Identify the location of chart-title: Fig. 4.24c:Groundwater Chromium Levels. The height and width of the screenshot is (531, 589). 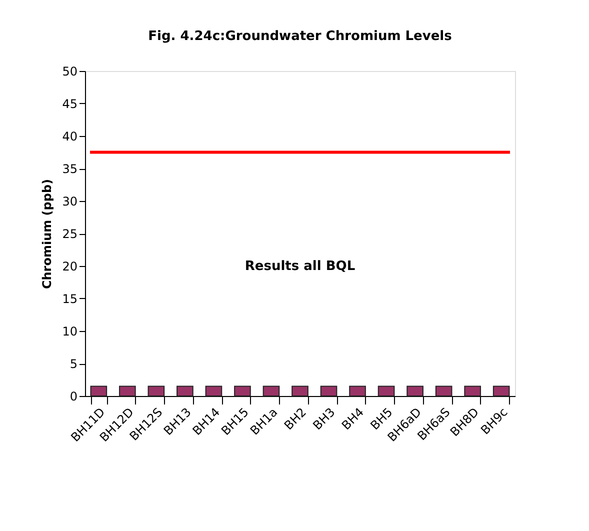
(300, 36).